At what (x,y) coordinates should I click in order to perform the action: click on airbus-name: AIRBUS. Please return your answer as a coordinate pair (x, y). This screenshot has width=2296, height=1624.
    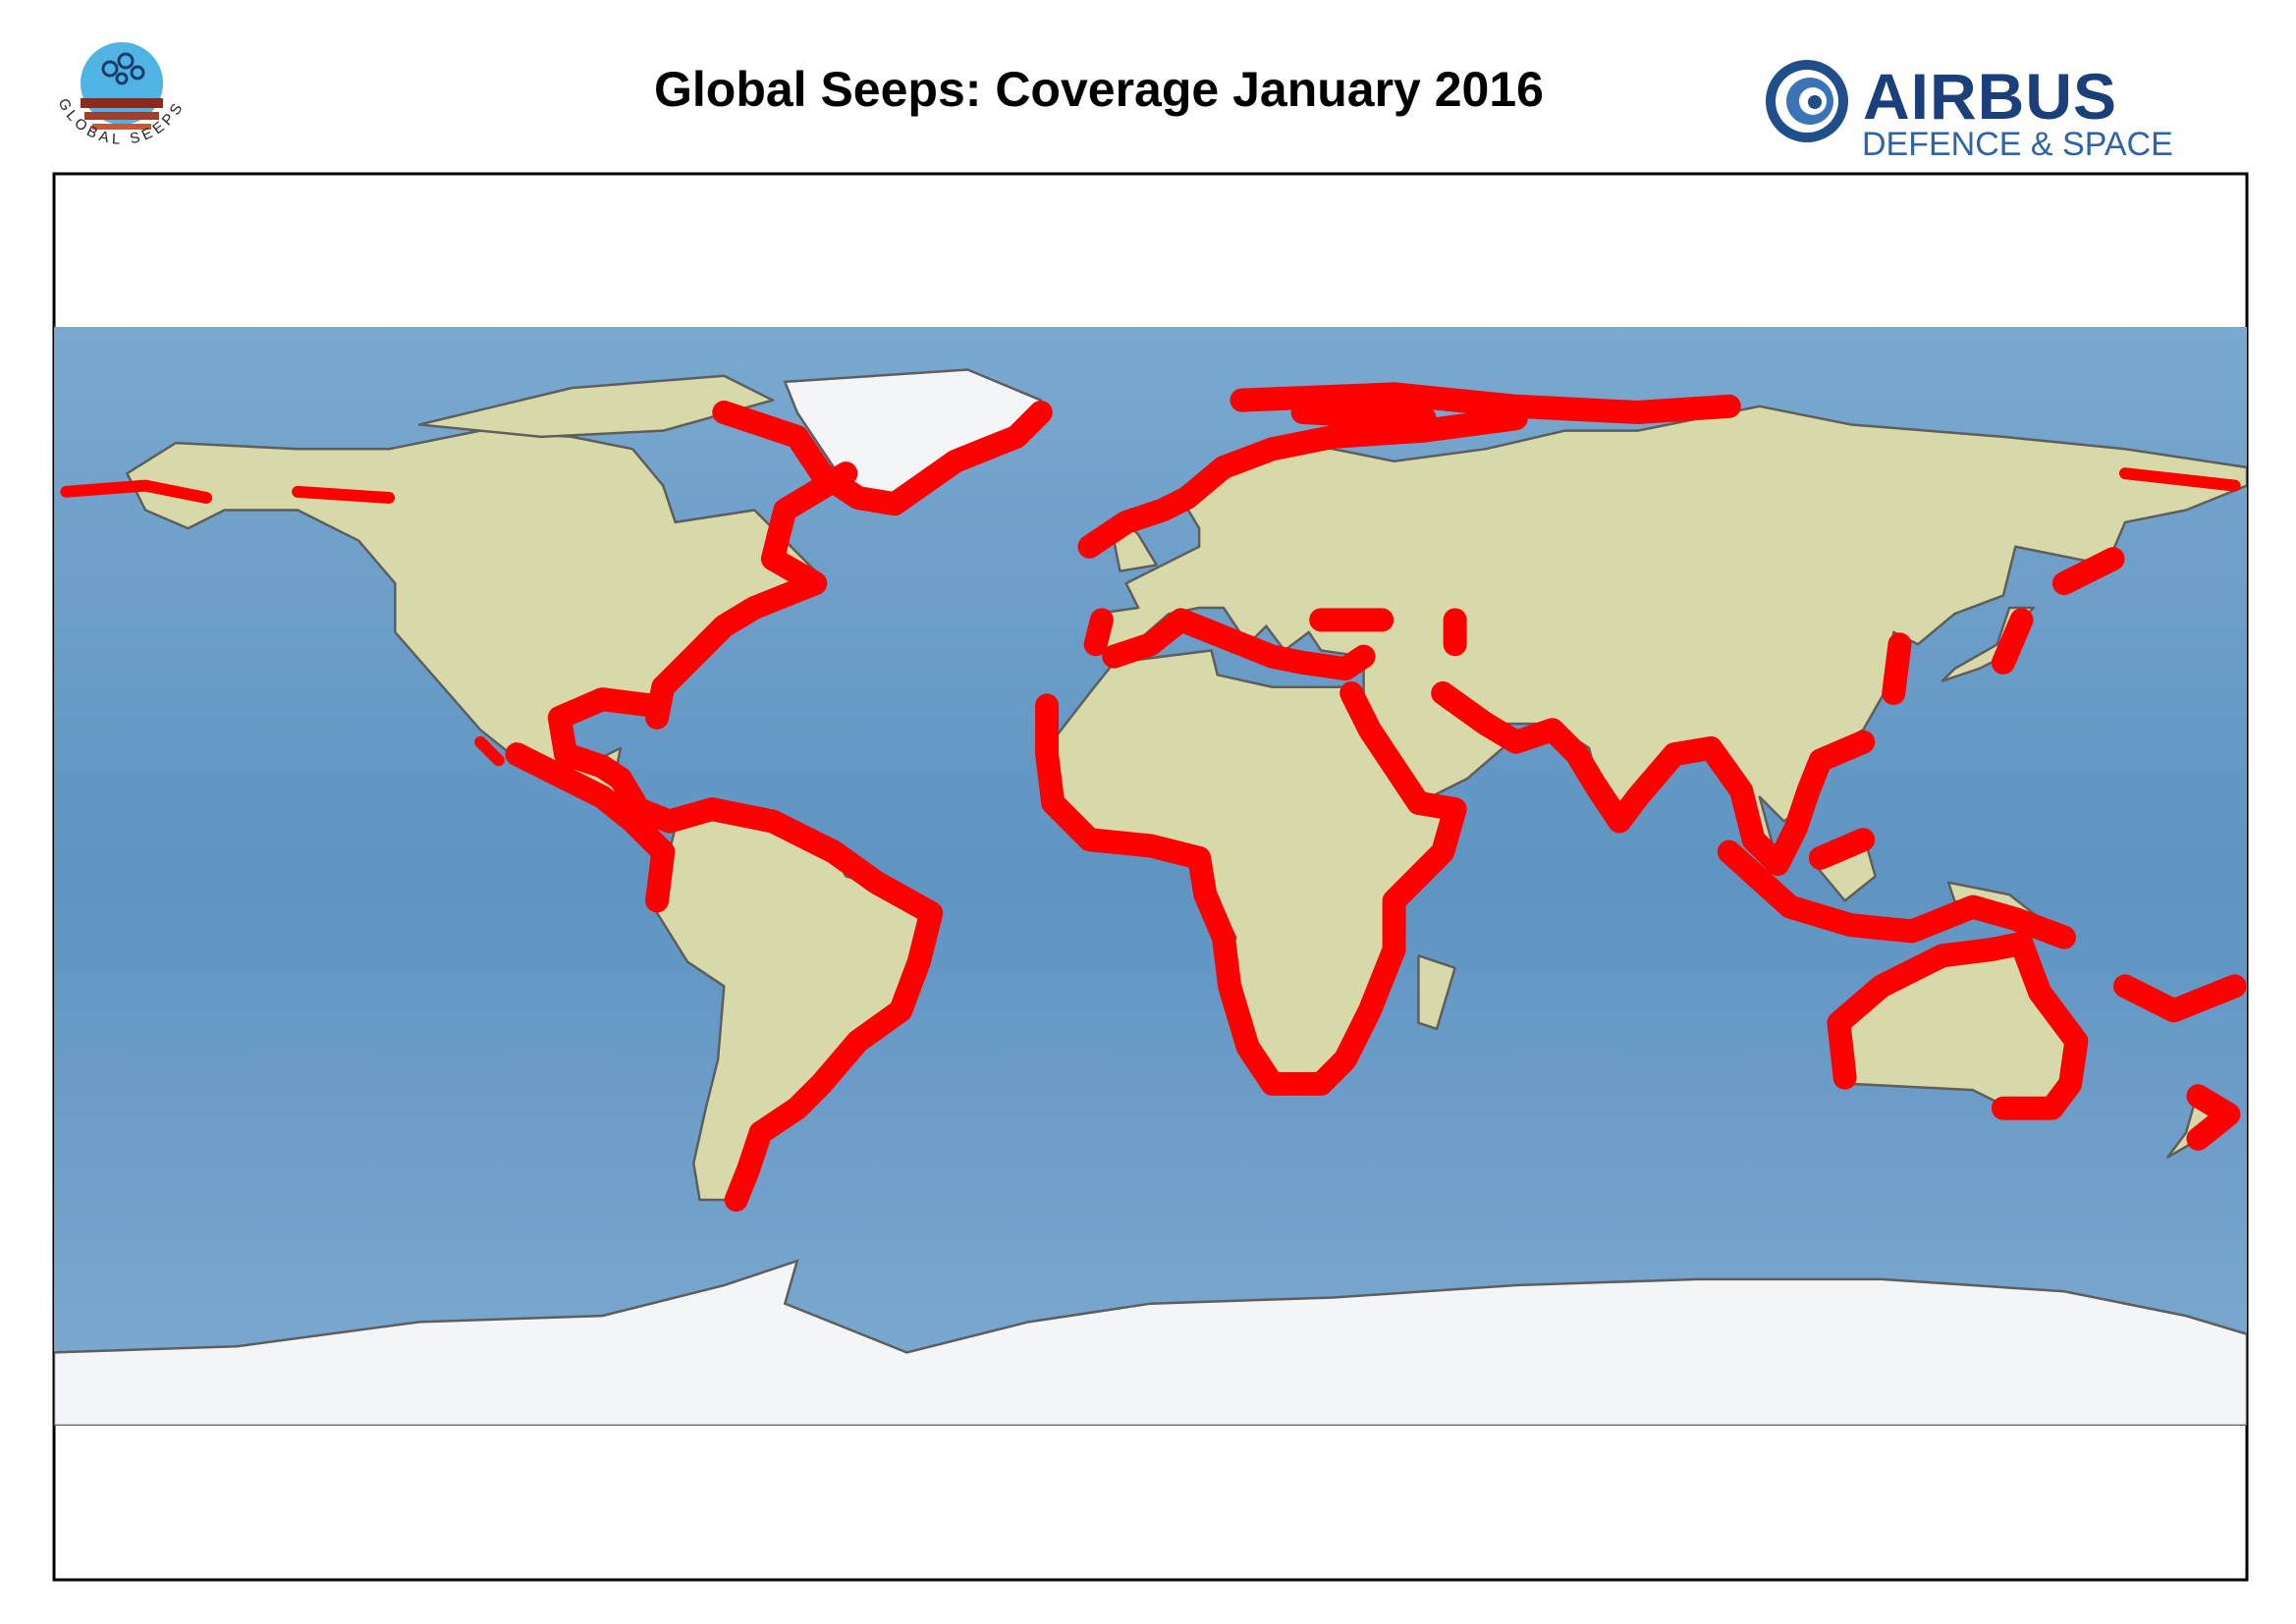
    Looking at the image, I should click on (1990, 96).